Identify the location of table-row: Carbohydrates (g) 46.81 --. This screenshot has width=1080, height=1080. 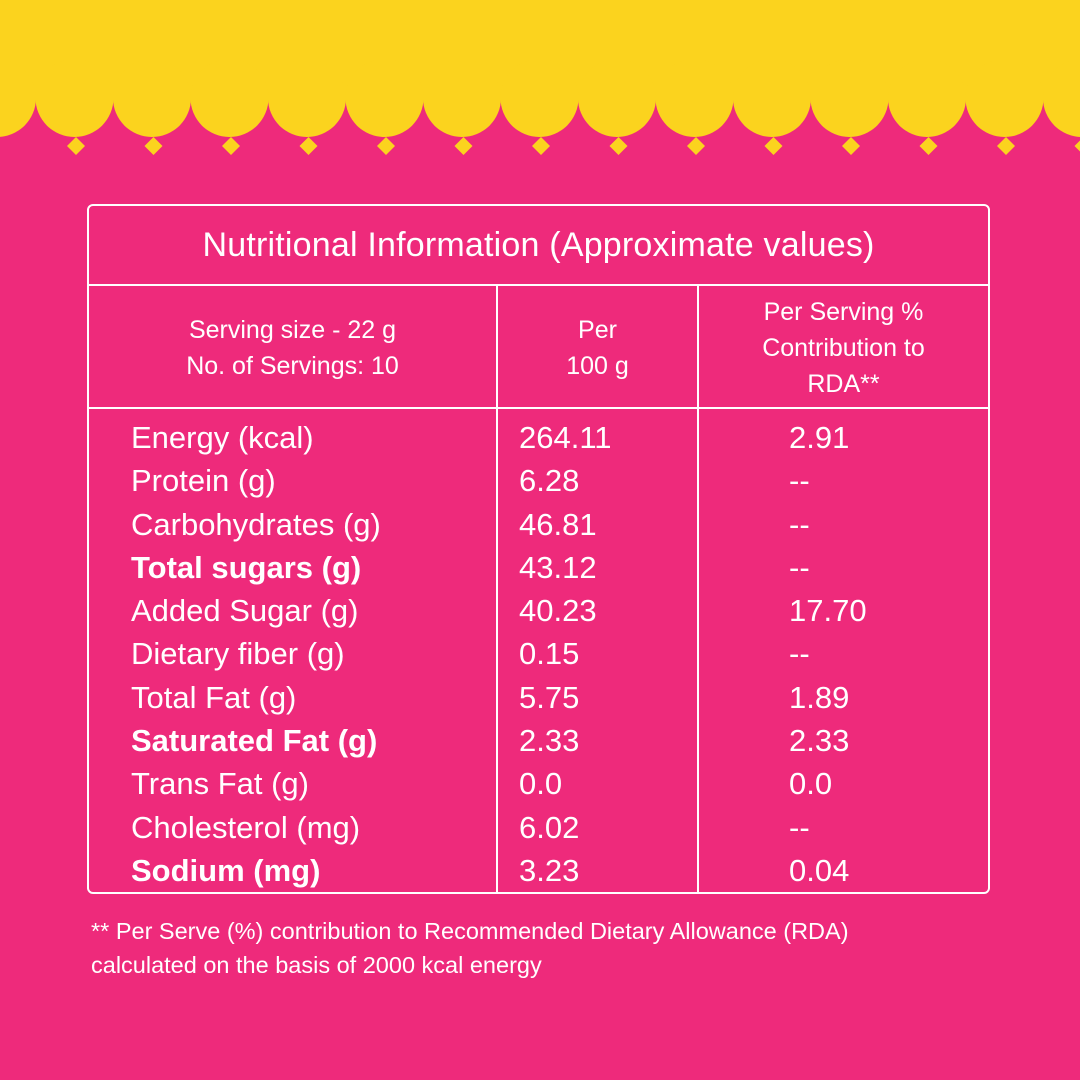
(538, 524).